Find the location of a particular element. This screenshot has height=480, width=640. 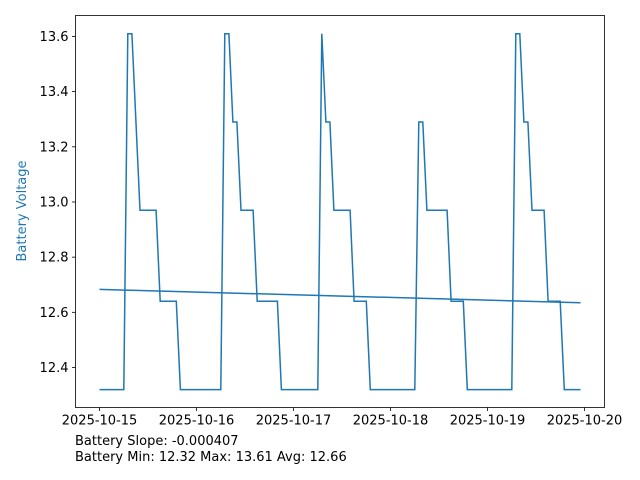

y-axis: 12.4 12.6 12.8 13.0 13.2 13.4 13.6 is located at coordinates (58, 203).